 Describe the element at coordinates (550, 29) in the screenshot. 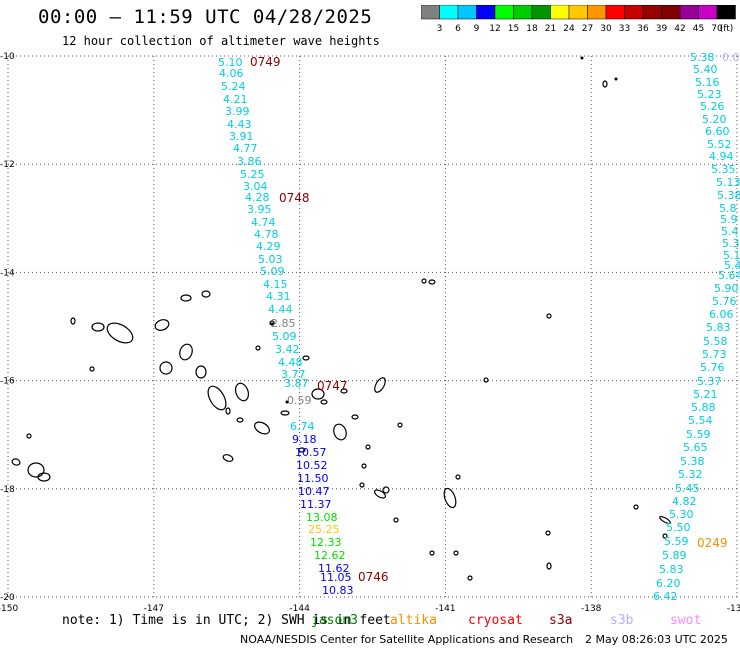

I see `colorbar-tick-label: 21` at that location.